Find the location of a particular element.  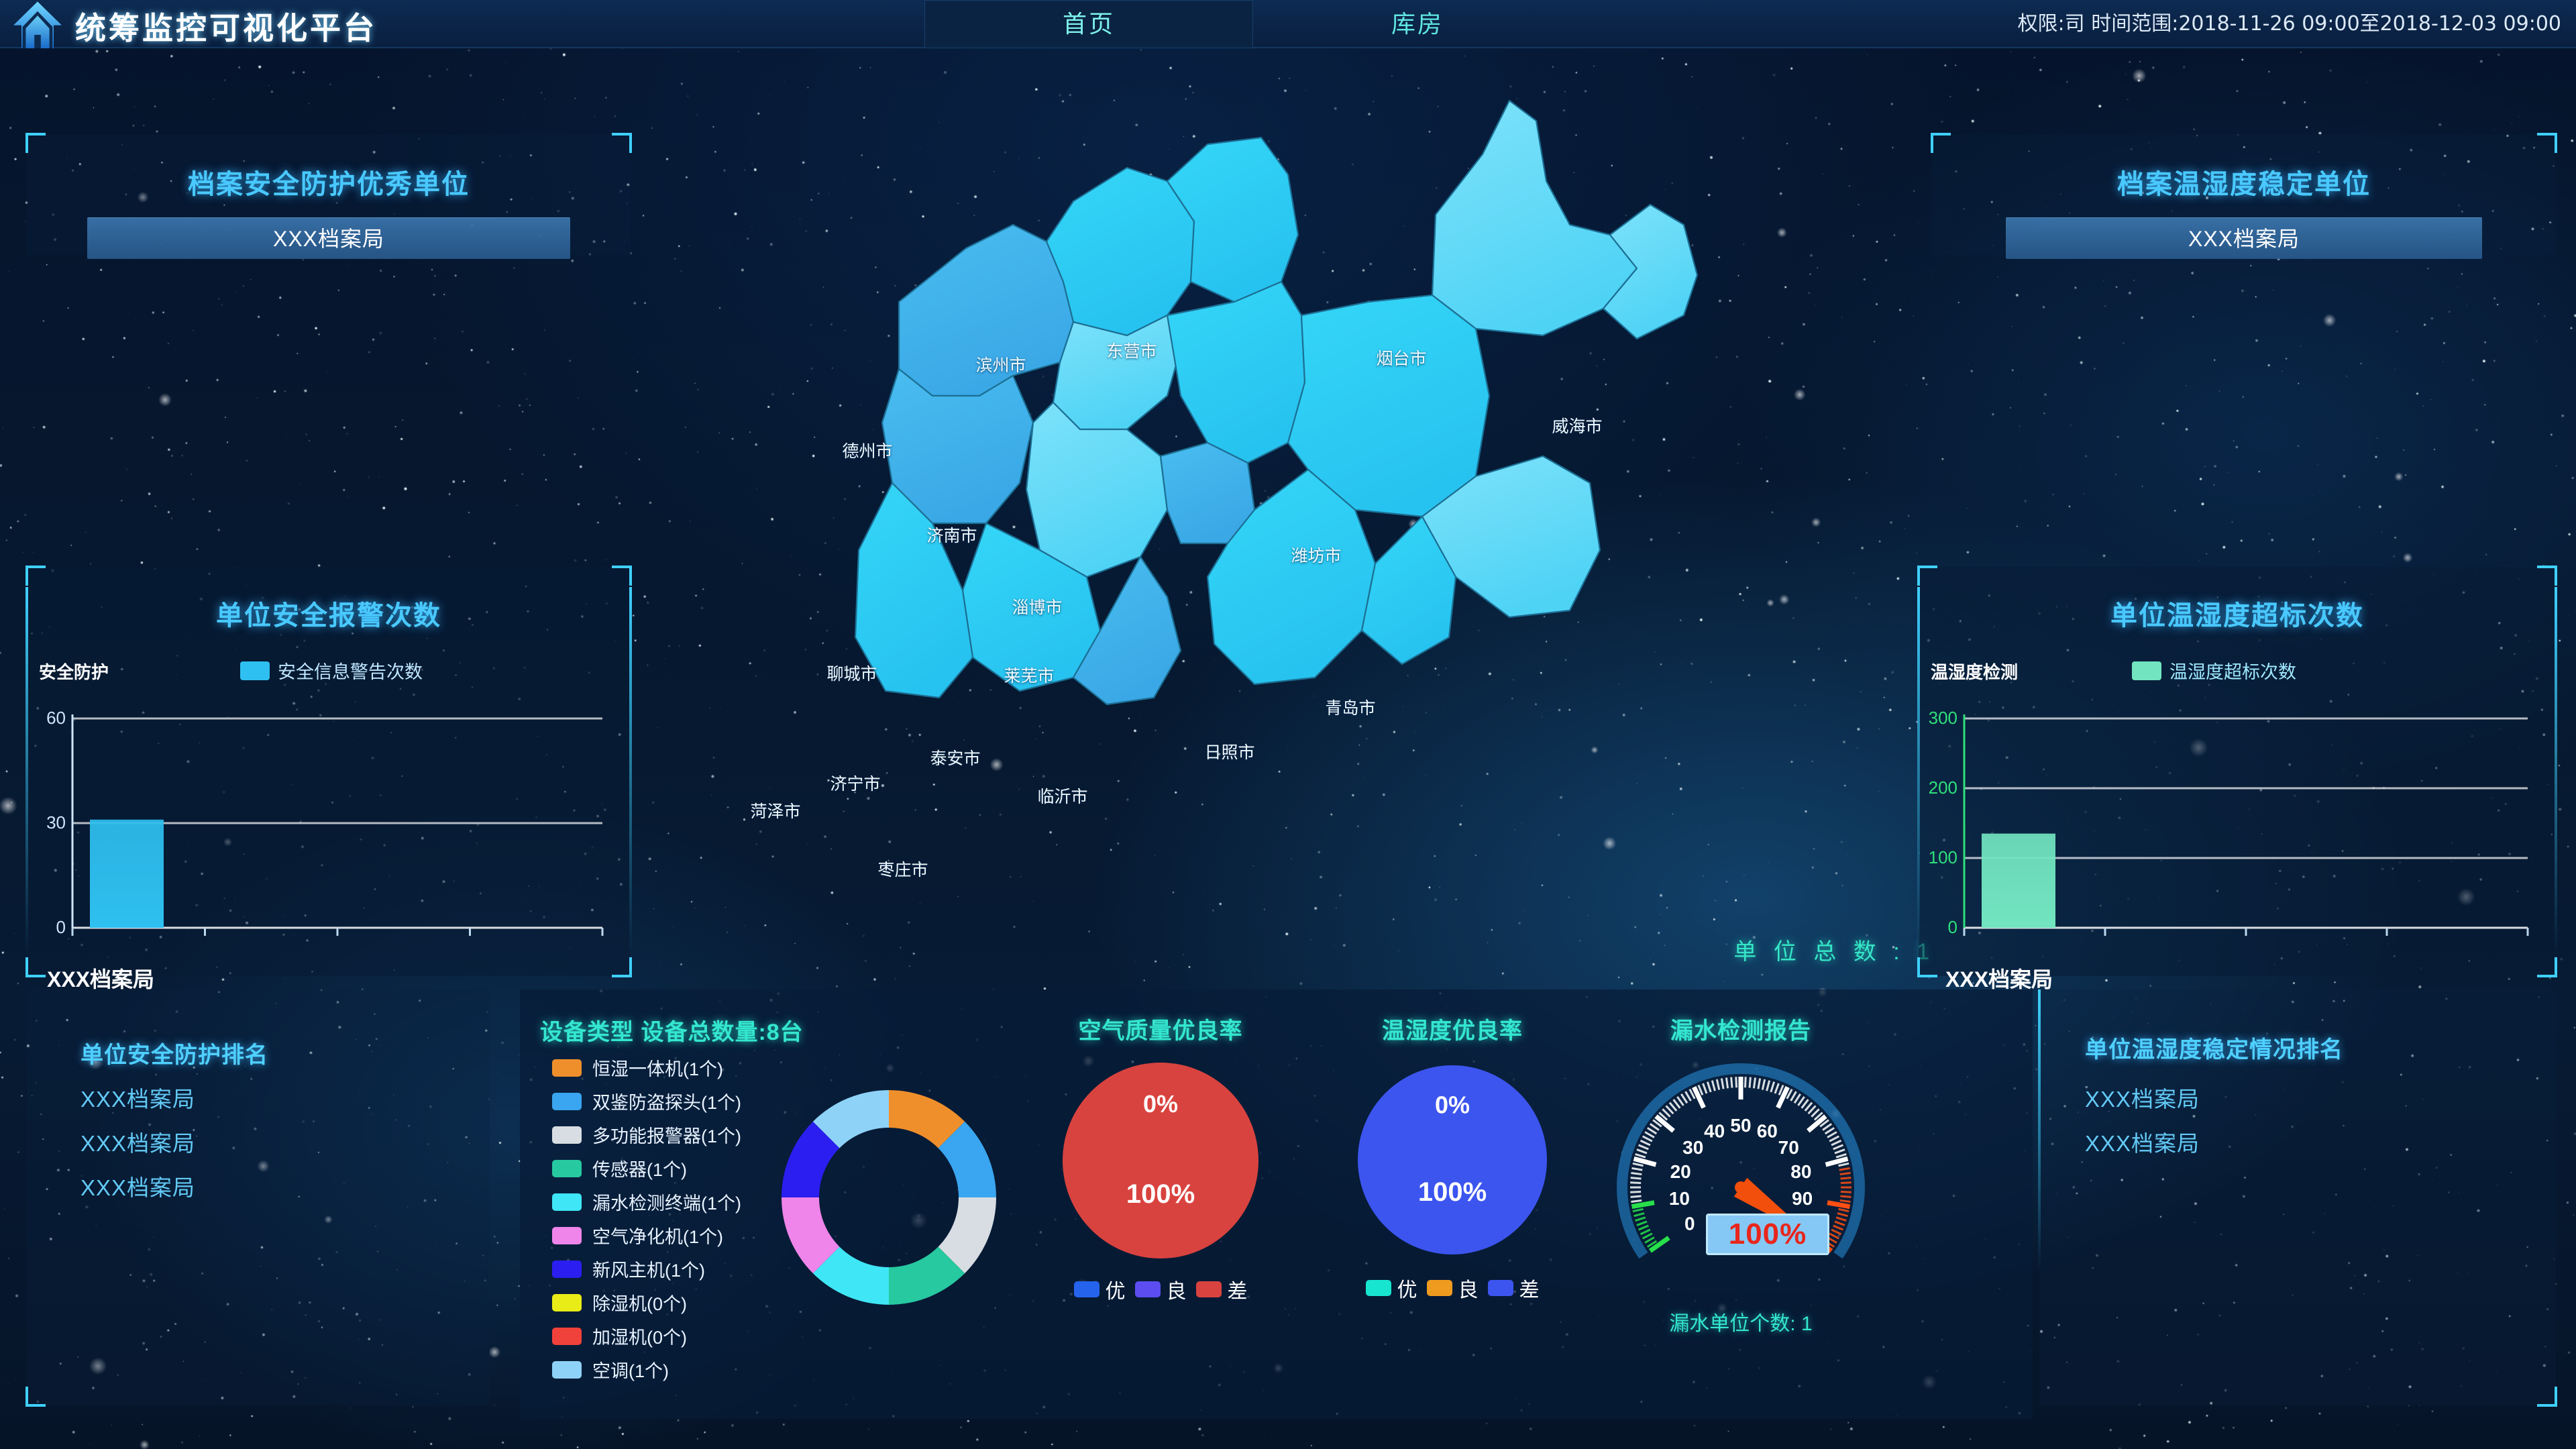

map-city-4: 德州市 is located at coordinates (867, 451).